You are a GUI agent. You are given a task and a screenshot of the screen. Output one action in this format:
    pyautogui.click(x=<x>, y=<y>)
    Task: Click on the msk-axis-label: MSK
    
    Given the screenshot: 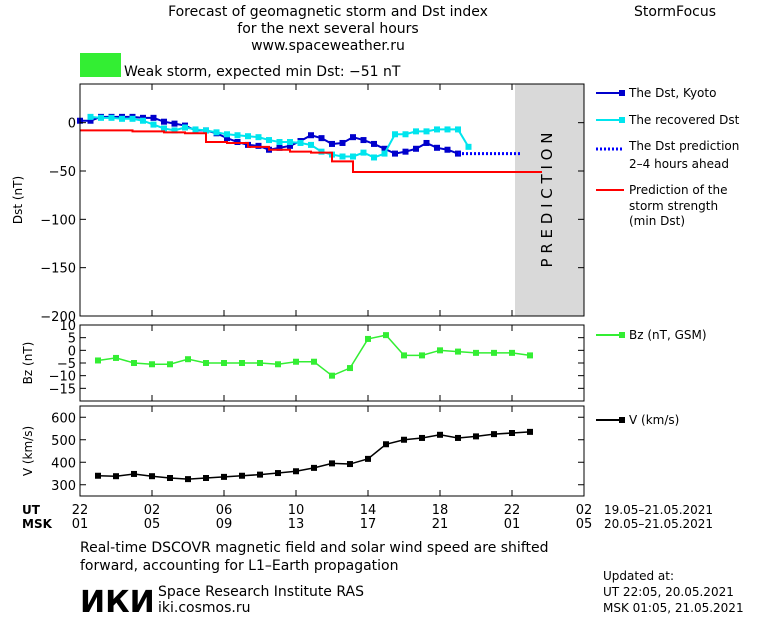 What is the action you would take?
    pyautogui.click(x=37, y=524)
    